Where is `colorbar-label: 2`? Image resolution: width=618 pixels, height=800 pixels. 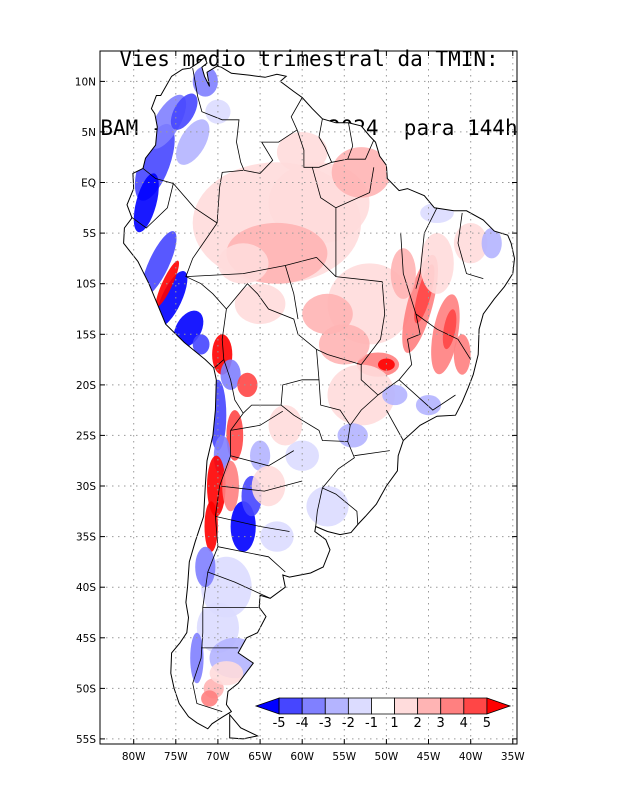
colorbar-label: 2 is located at coordinates (417, 723).